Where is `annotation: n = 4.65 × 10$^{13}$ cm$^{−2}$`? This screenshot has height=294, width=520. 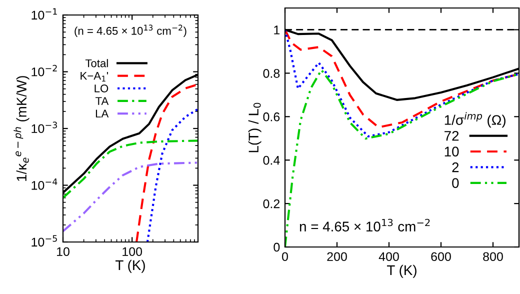 annotation: n = 4.65 × 10$^{13}$ cm$^{−2}$ is located at coordinates (365, 225).